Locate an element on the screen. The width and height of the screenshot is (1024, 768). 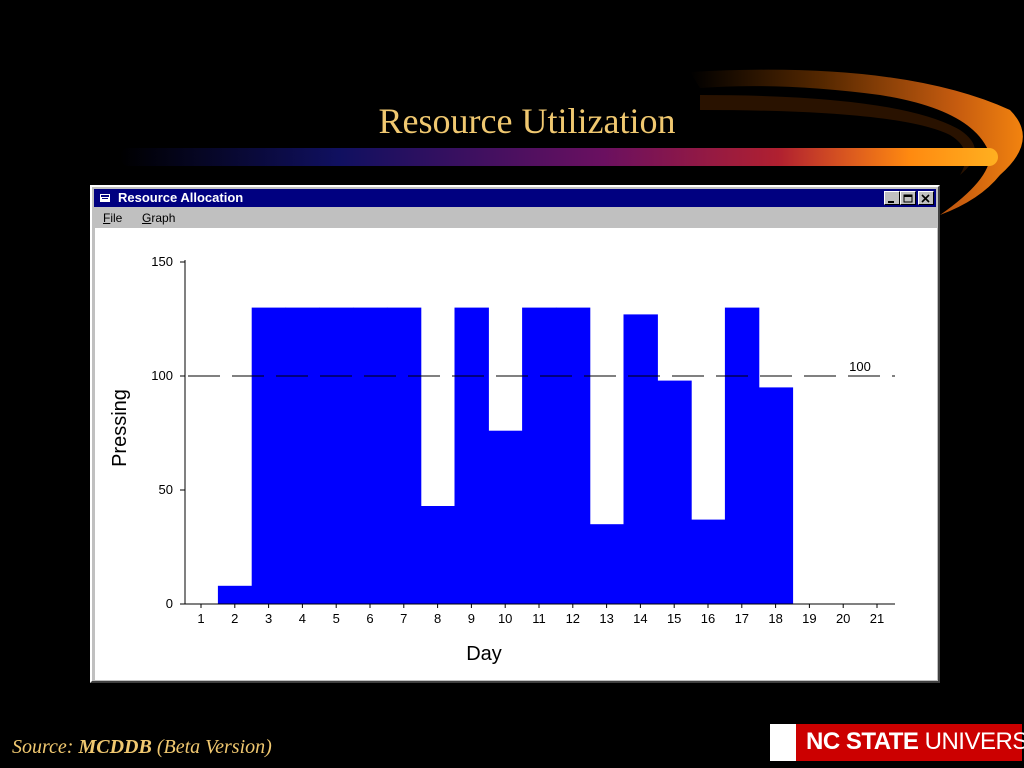
y-tick-label-50: 50 is located at coordinates (166, 489).